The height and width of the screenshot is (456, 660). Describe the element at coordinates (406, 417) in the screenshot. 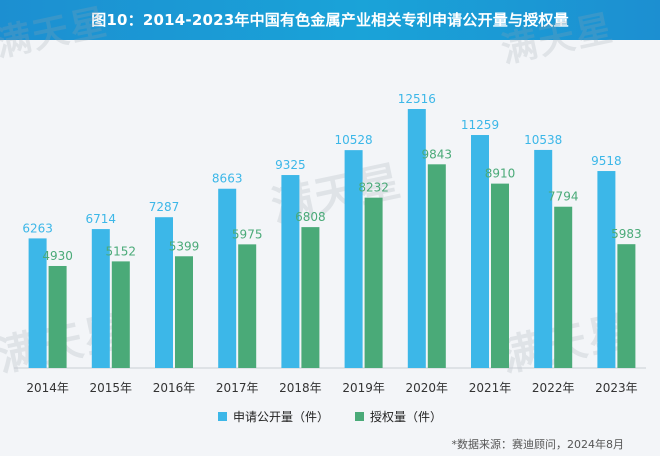

I see `legend-label-granted: 授权量（件）` at that location.